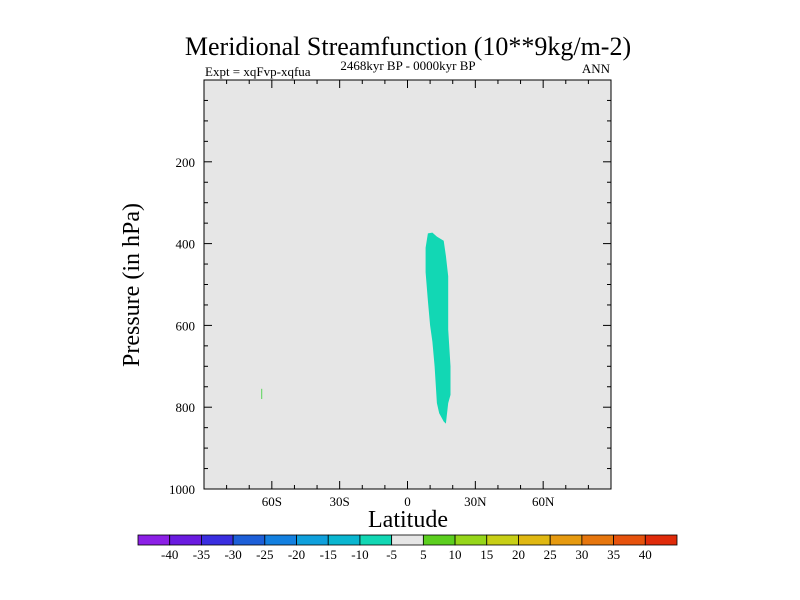 This screenshot has width=800, height=600. What do you see at coordinates (169, 554) in the screenshot?
I see `colorbar-level-label: -40` at bounding box center [169, 554].